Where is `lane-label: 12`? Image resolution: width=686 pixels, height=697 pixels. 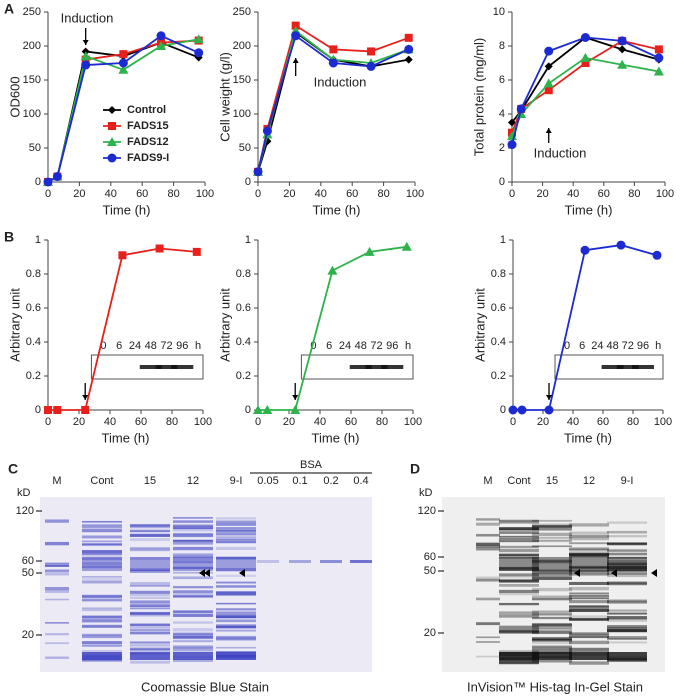
lane-label: 12 is located at coordinates (589, 481).